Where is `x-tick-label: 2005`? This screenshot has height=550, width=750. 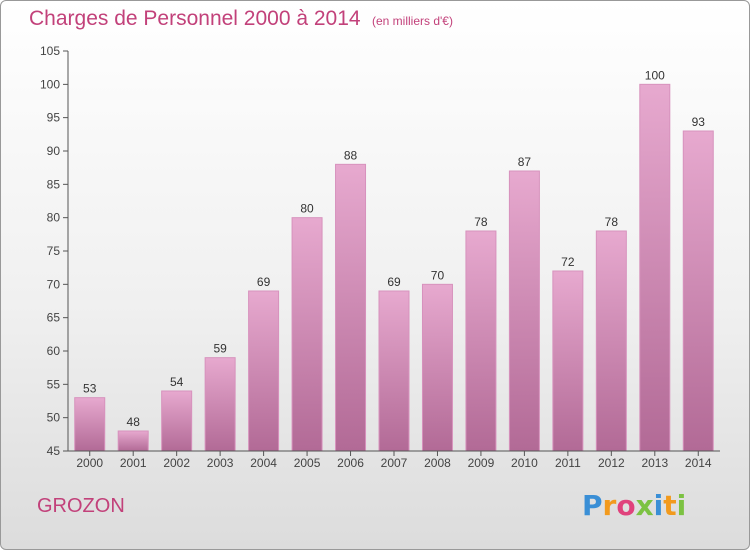
x-tick-label: 2005 is located at coordinates (307, 463).